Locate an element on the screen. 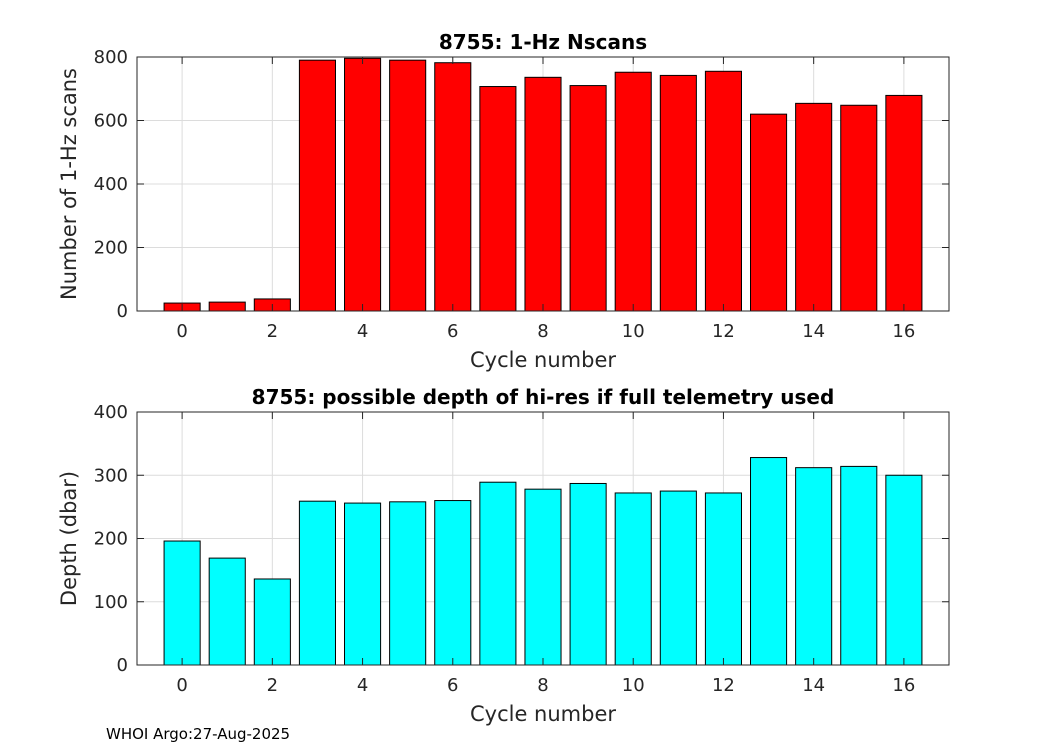 The image size is (1050, 750). y-tick-label: 800 is located at coordinates (111, 57).